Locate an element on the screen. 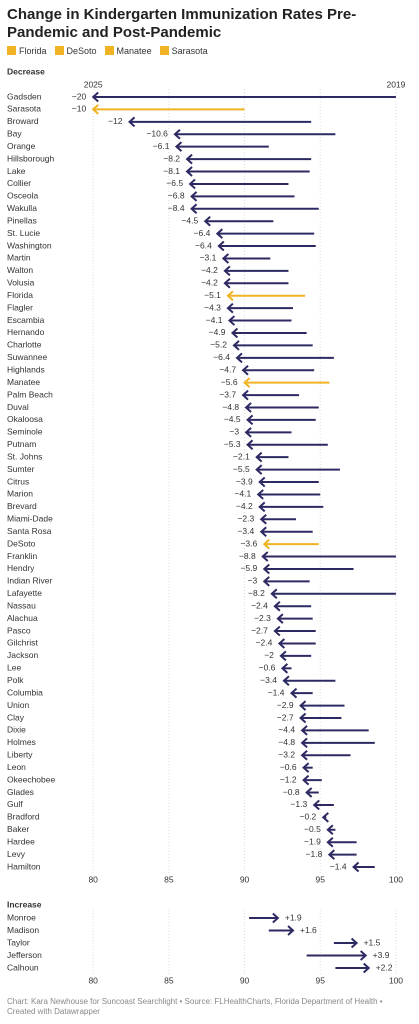 The height and width of the screenshot is (1024, 419). change-label: −5.9 is located at coordinates (248, 568).